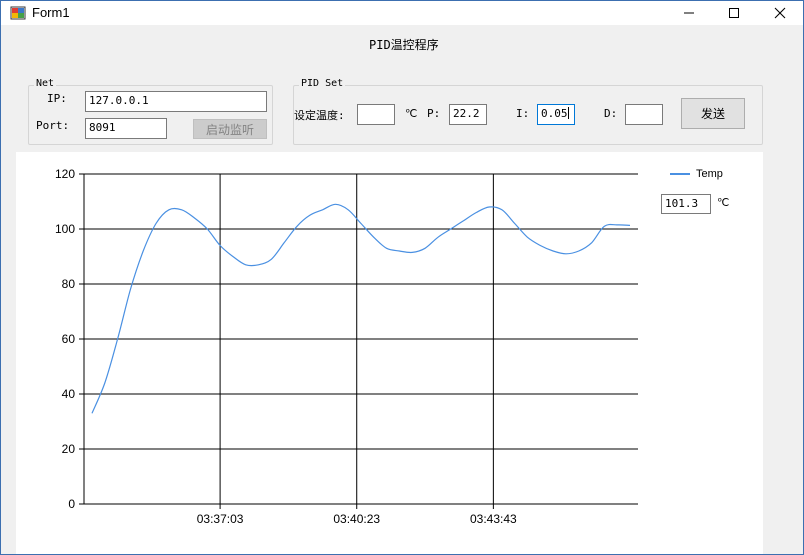  I want to click on net-groupbox: Net IP: 127.0.0.1 Port: 8091 启动监听, so click(150, 111).